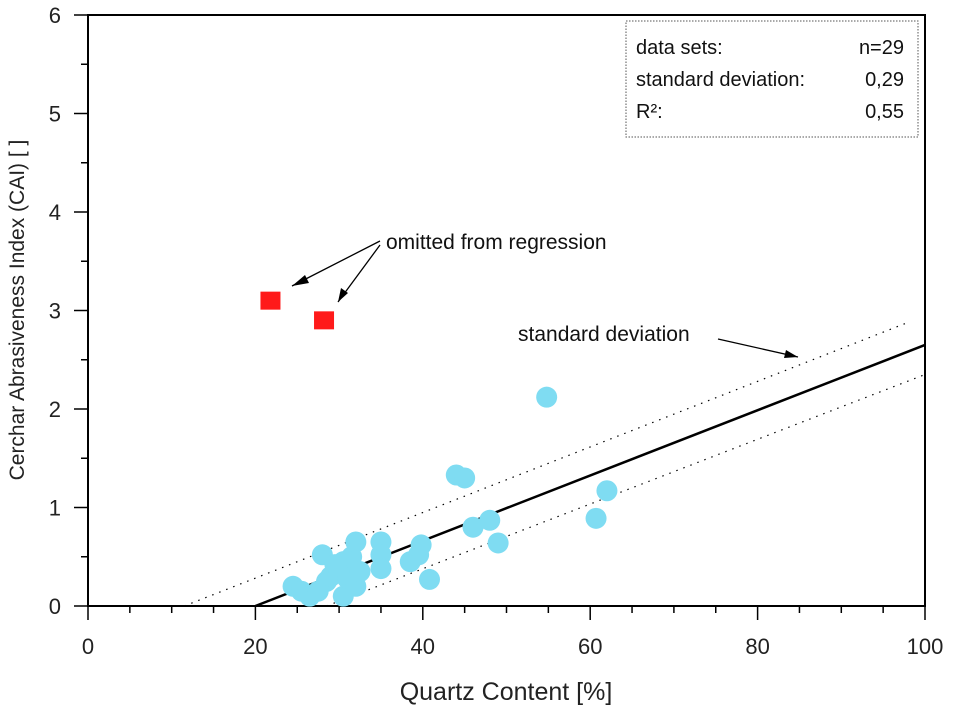 This screenshot has height=720, width=960. I want to click on stats-value-n: n=29, so click(881, 48).